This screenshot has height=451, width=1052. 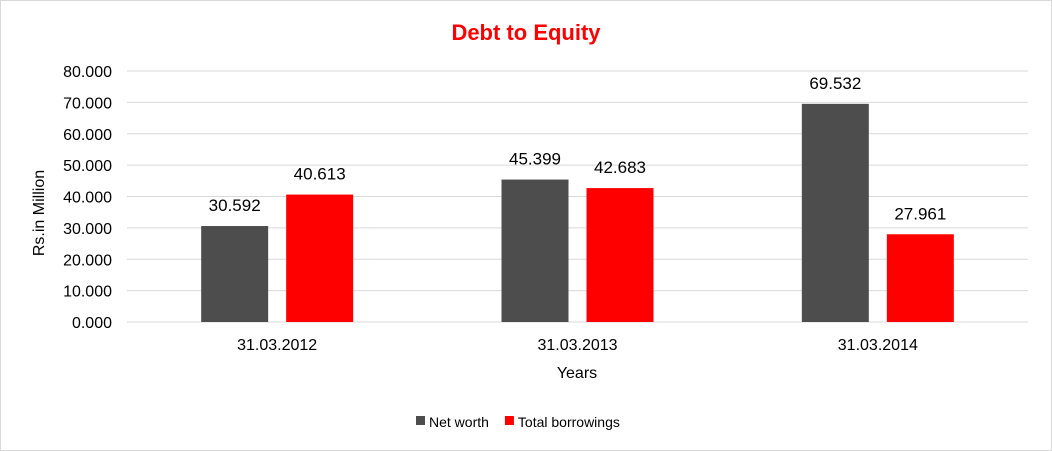 What do you see at coordinates (87, 292) in the screenshot?
I see `y-tick-label: 10.000` at bounding box center [87, 292].